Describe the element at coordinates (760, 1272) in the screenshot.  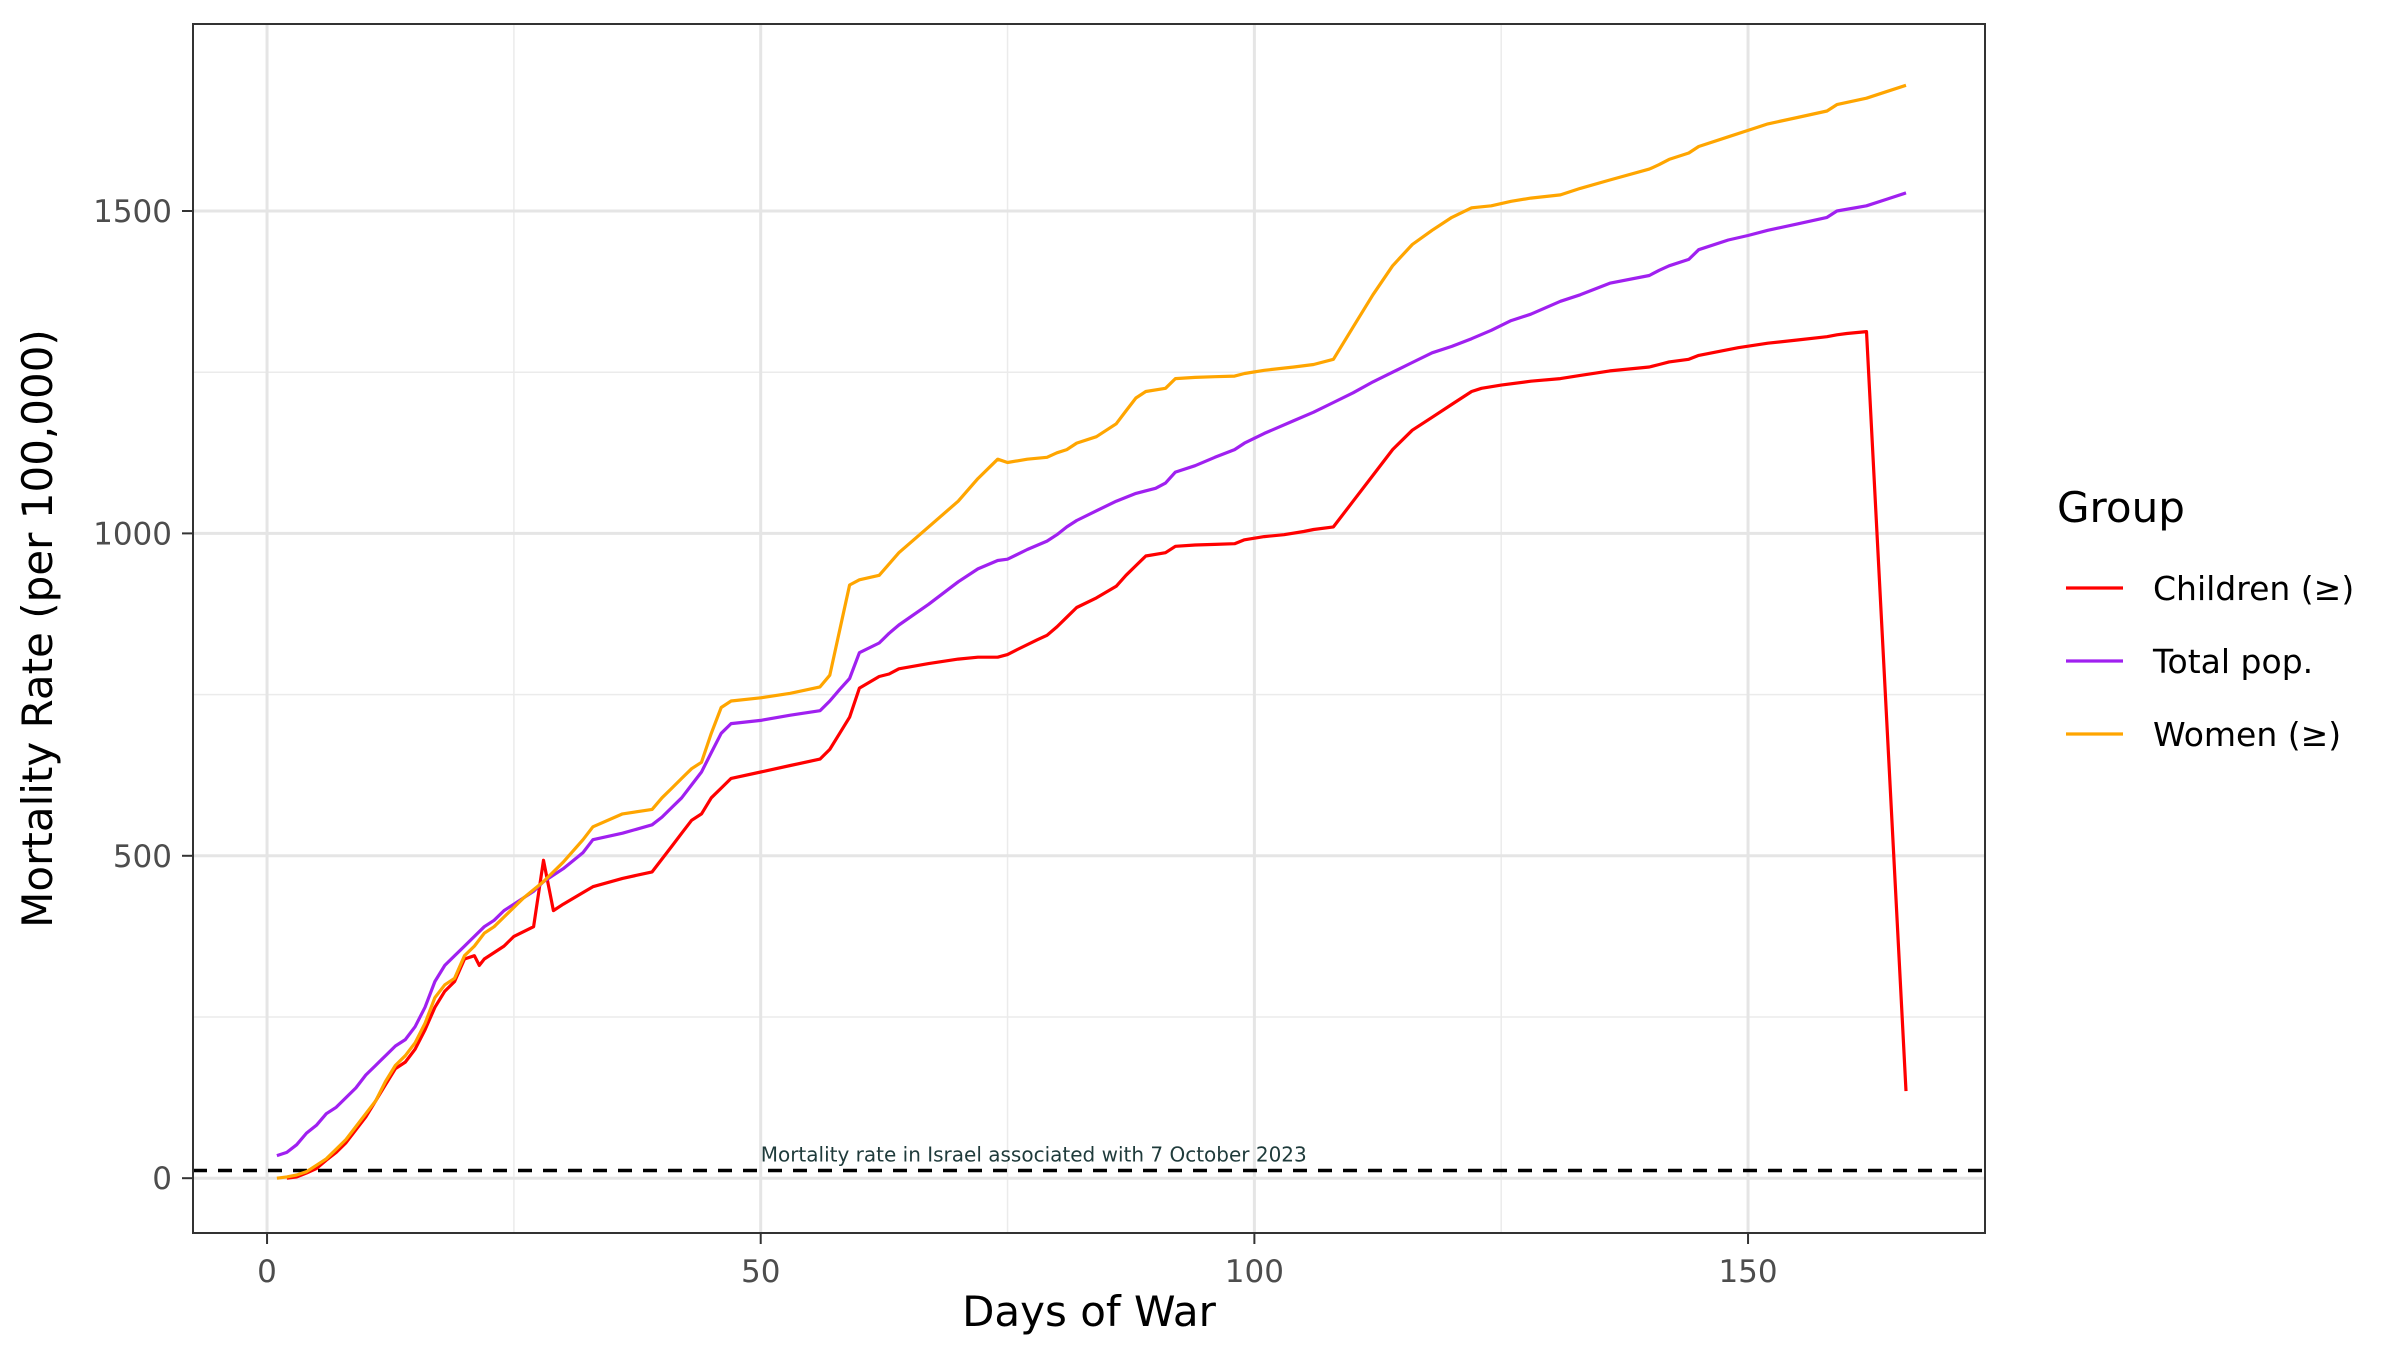
I see `x-tick-label: 50` at that location.